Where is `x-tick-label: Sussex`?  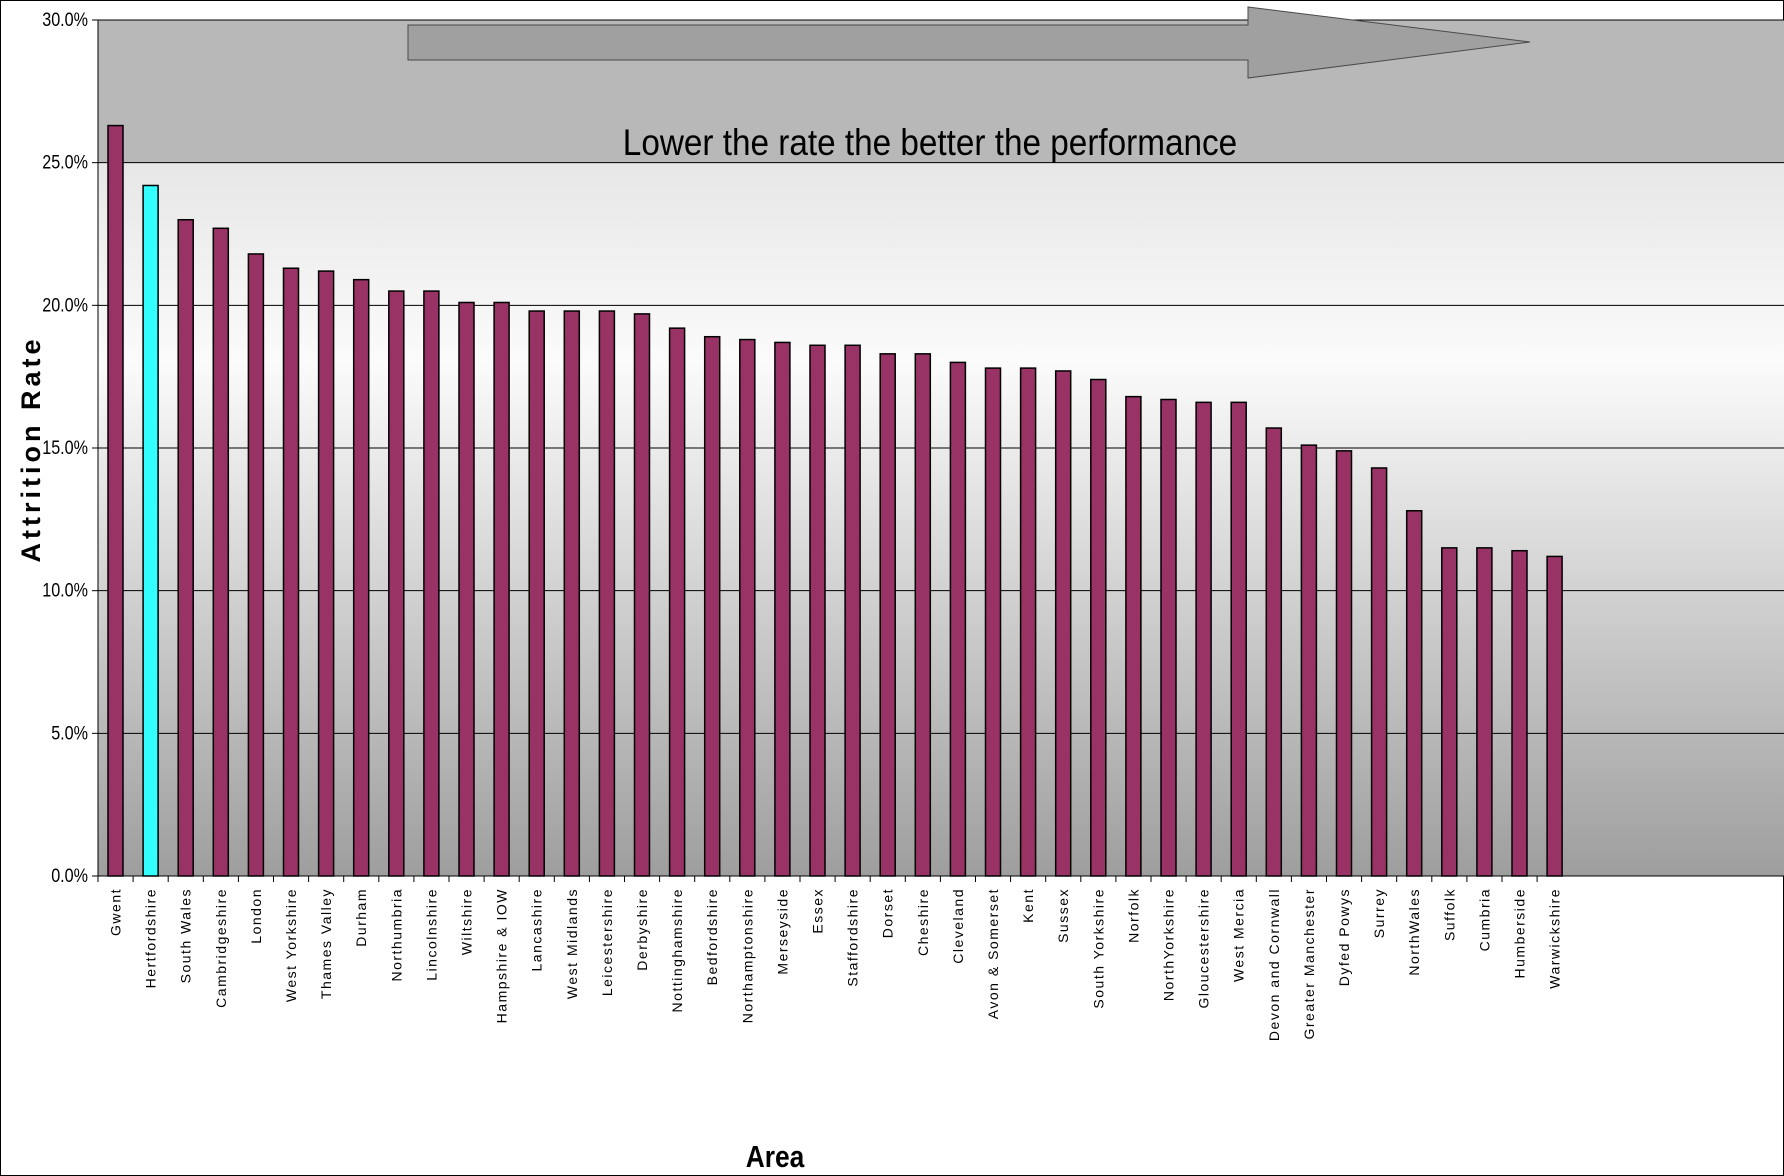
x-tick-label: Sussex is located at coordinates (1063, 915).